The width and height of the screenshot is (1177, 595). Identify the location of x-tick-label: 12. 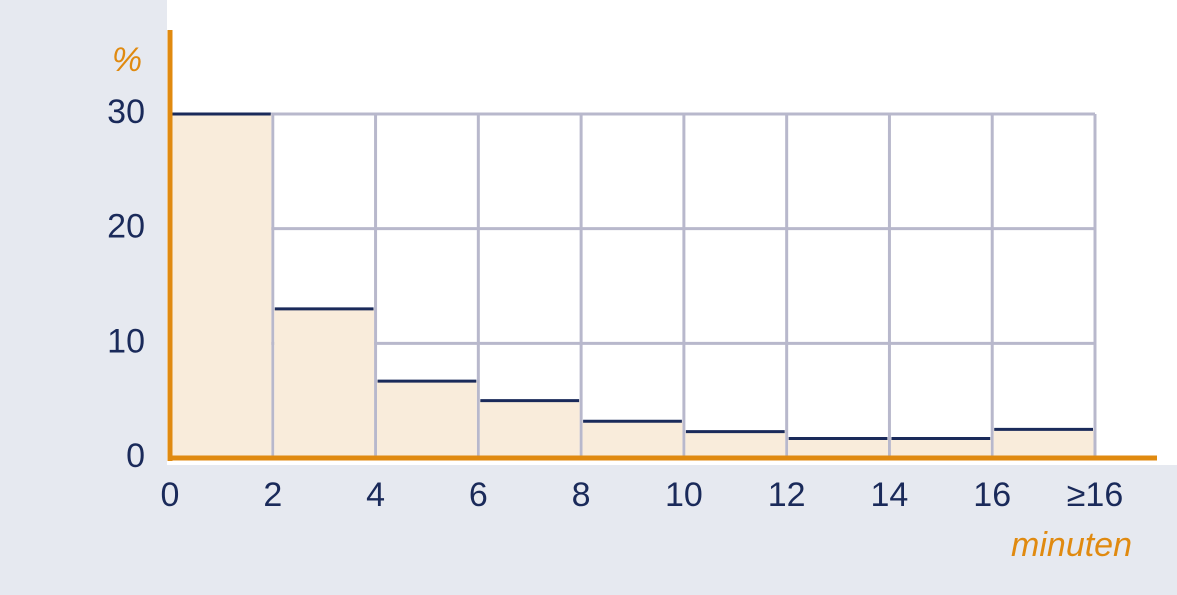
(787, 495).